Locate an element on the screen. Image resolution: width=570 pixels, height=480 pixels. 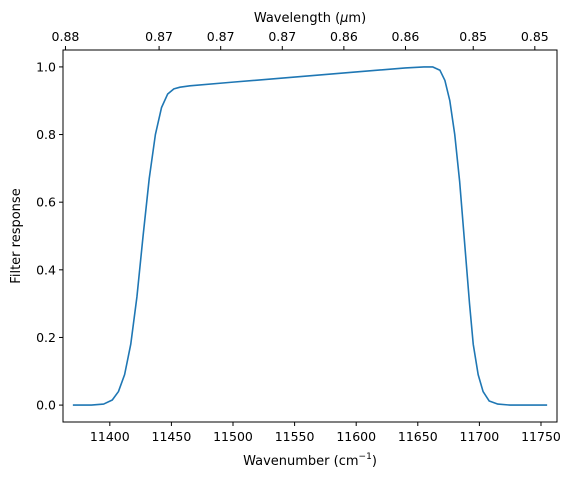
x-tick-label: 11550 is located at coordinates (295, 436).